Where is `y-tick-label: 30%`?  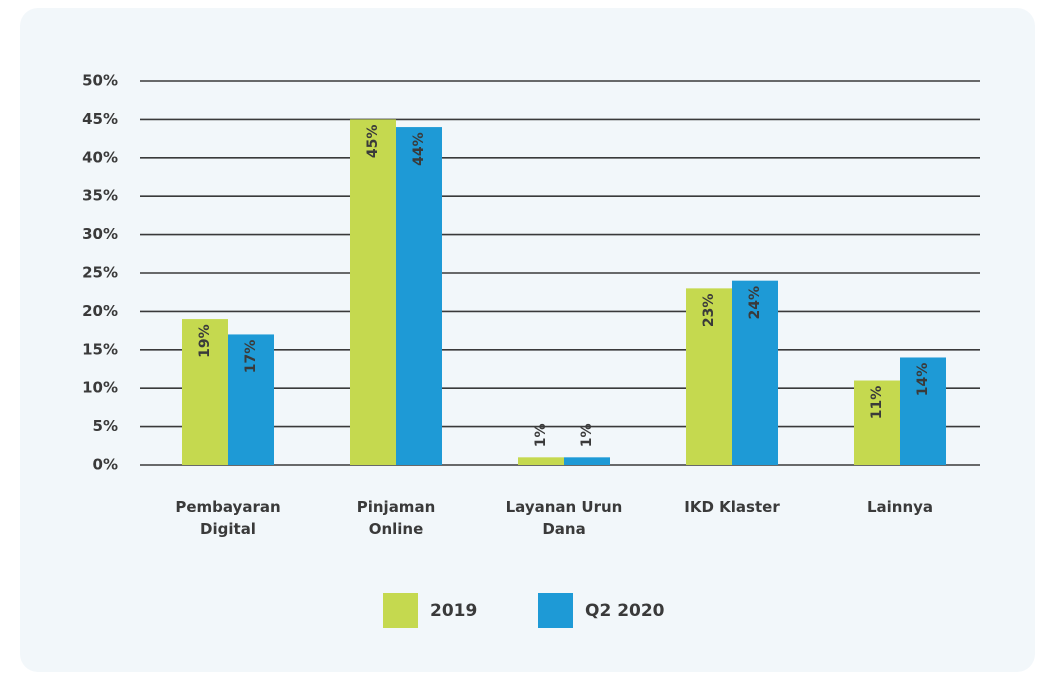
y-tick-label: 30% is located at coordinates (100, 234).